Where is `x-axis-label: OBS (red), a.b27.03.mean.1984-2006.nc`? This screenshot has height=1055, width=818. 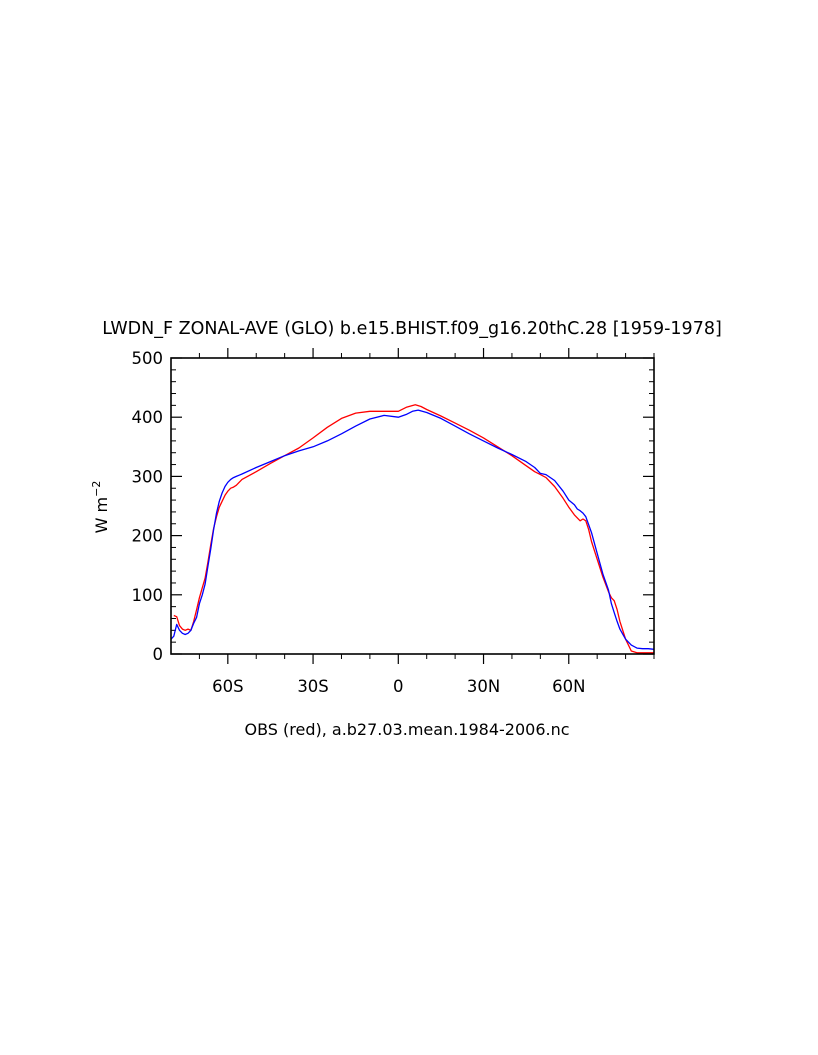
x-axis-label: OBS (red), a.b27.03.mean.1984-2006.nc is located at coordinates (406, 729).